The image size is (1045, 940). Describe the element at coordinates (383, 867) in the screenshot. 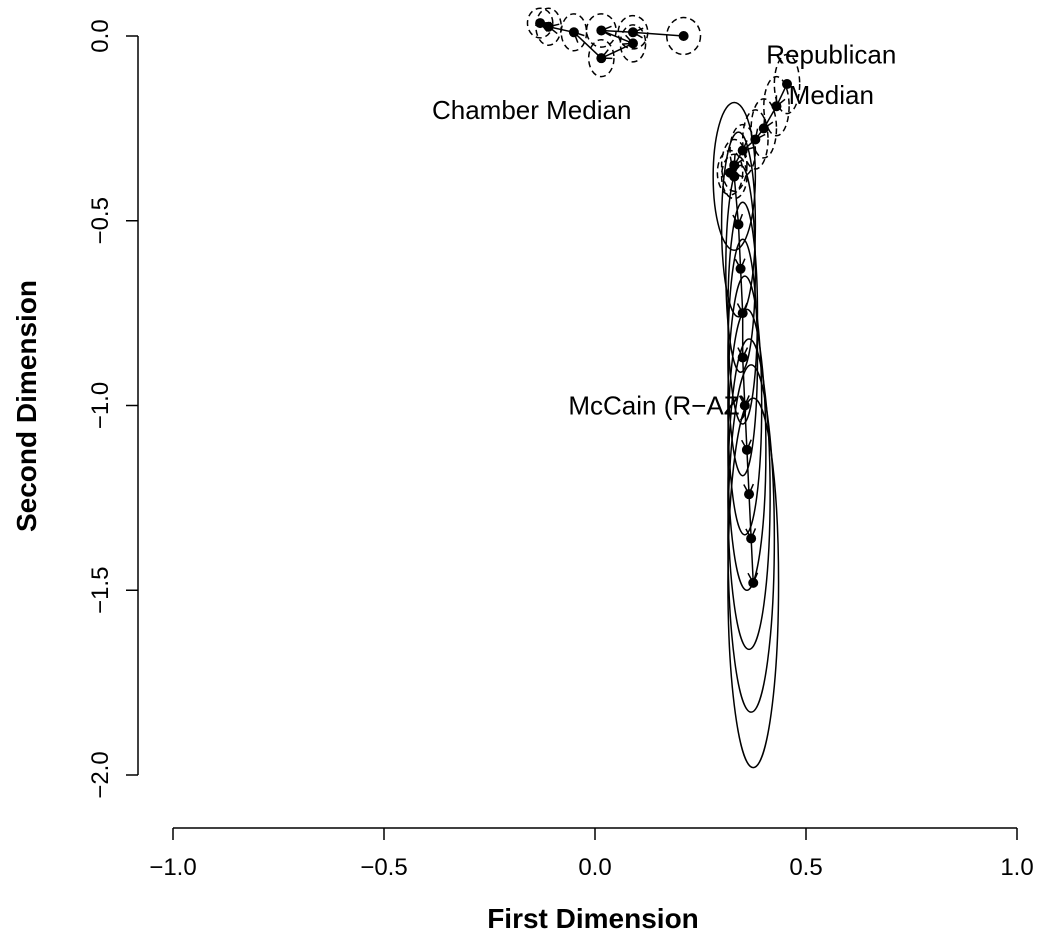

I see `x-tick-label: −0.5` at that location.